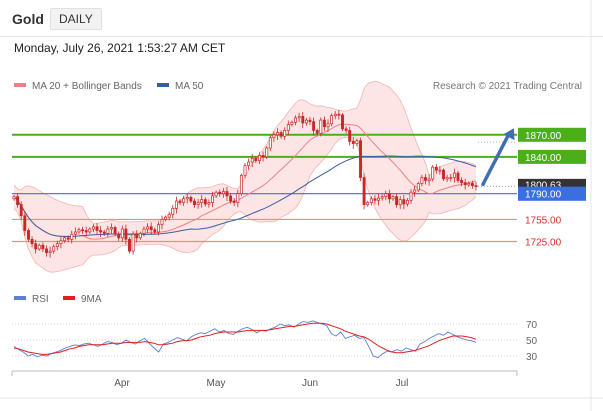  What do you see at coordinates (509, 134) in the screenshot?
I see `forecast-arrow-head` at bounding box center [509, 134].